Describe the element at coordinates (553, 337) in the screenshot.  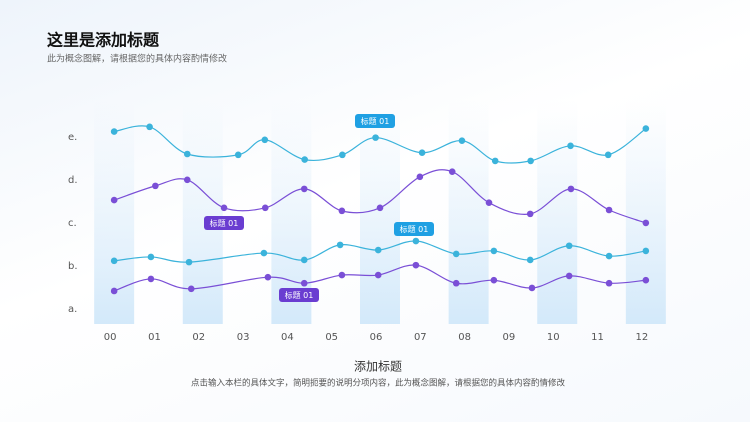
I see `x-tick-label: 10` at that location.